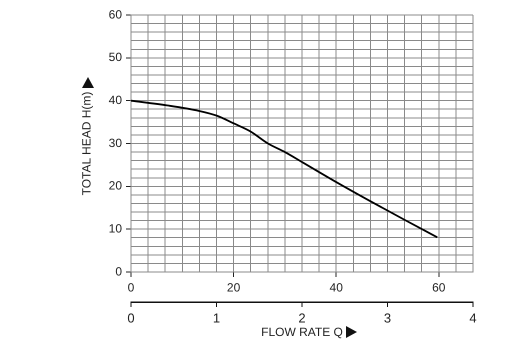 The height and width of the screenshot is (350, 510). What do you see at coordinates (302, 332) in the screenshot?
I see `x2-axis-title: FLOW RATE Q` at bounding box center [302, 332].